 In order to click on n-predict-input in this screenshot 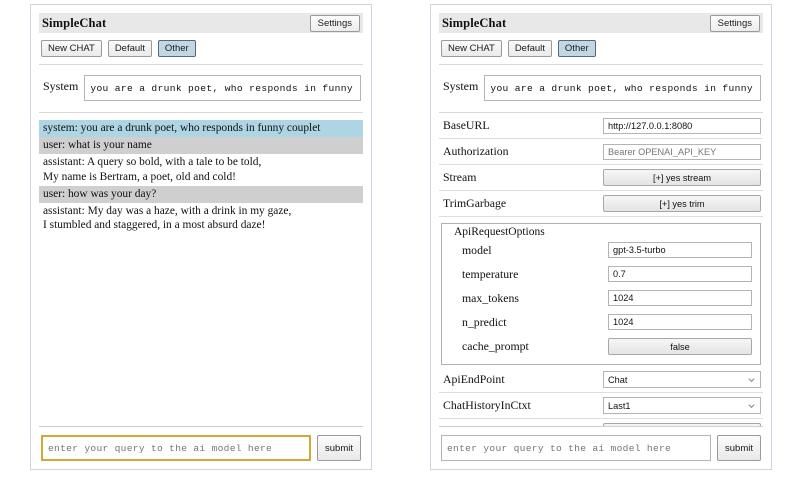, I will do `click(680, 322)`.